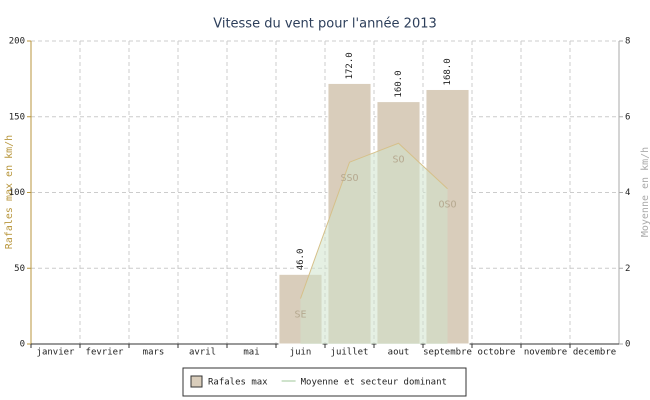 This screenshot has height=400, width=650. What do you see at coordinates (17, 42) in the screenshot?
I see `y-tick-label: 200` at bounding box center [17, 42].